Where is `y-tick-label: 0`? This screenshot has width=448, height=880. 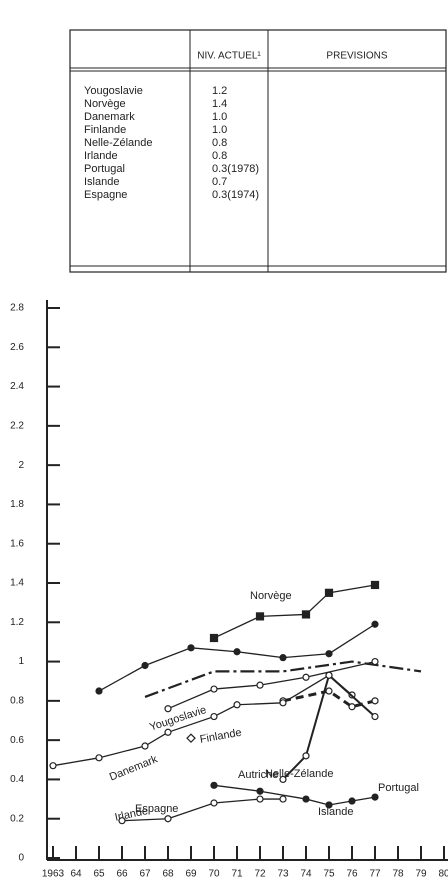 y-tick-label: 0 is located at coordinates (21, 858).